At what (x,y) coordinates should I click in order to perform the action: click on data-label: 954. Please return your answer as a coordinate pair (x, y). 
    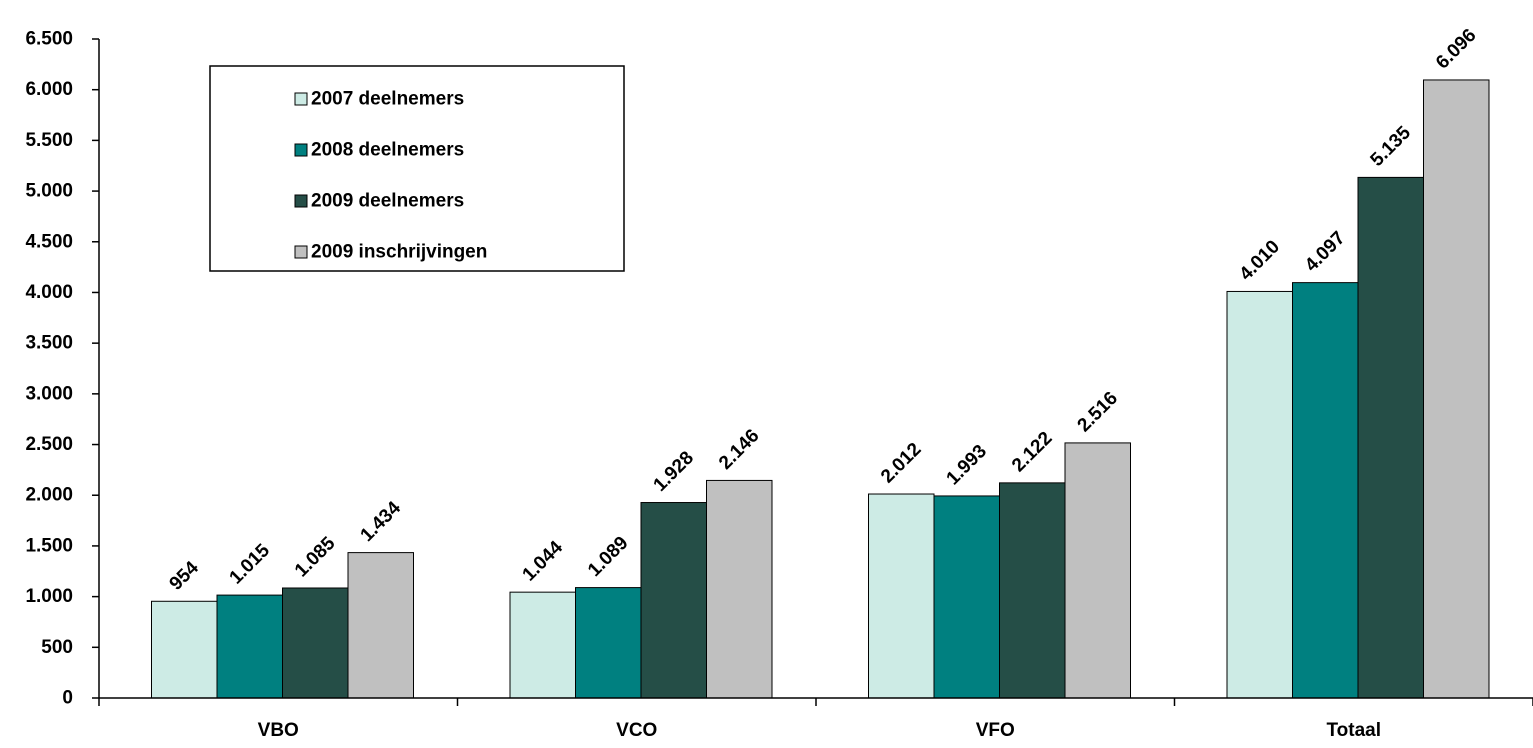
    Looking at the image, I should click on (185, 576).